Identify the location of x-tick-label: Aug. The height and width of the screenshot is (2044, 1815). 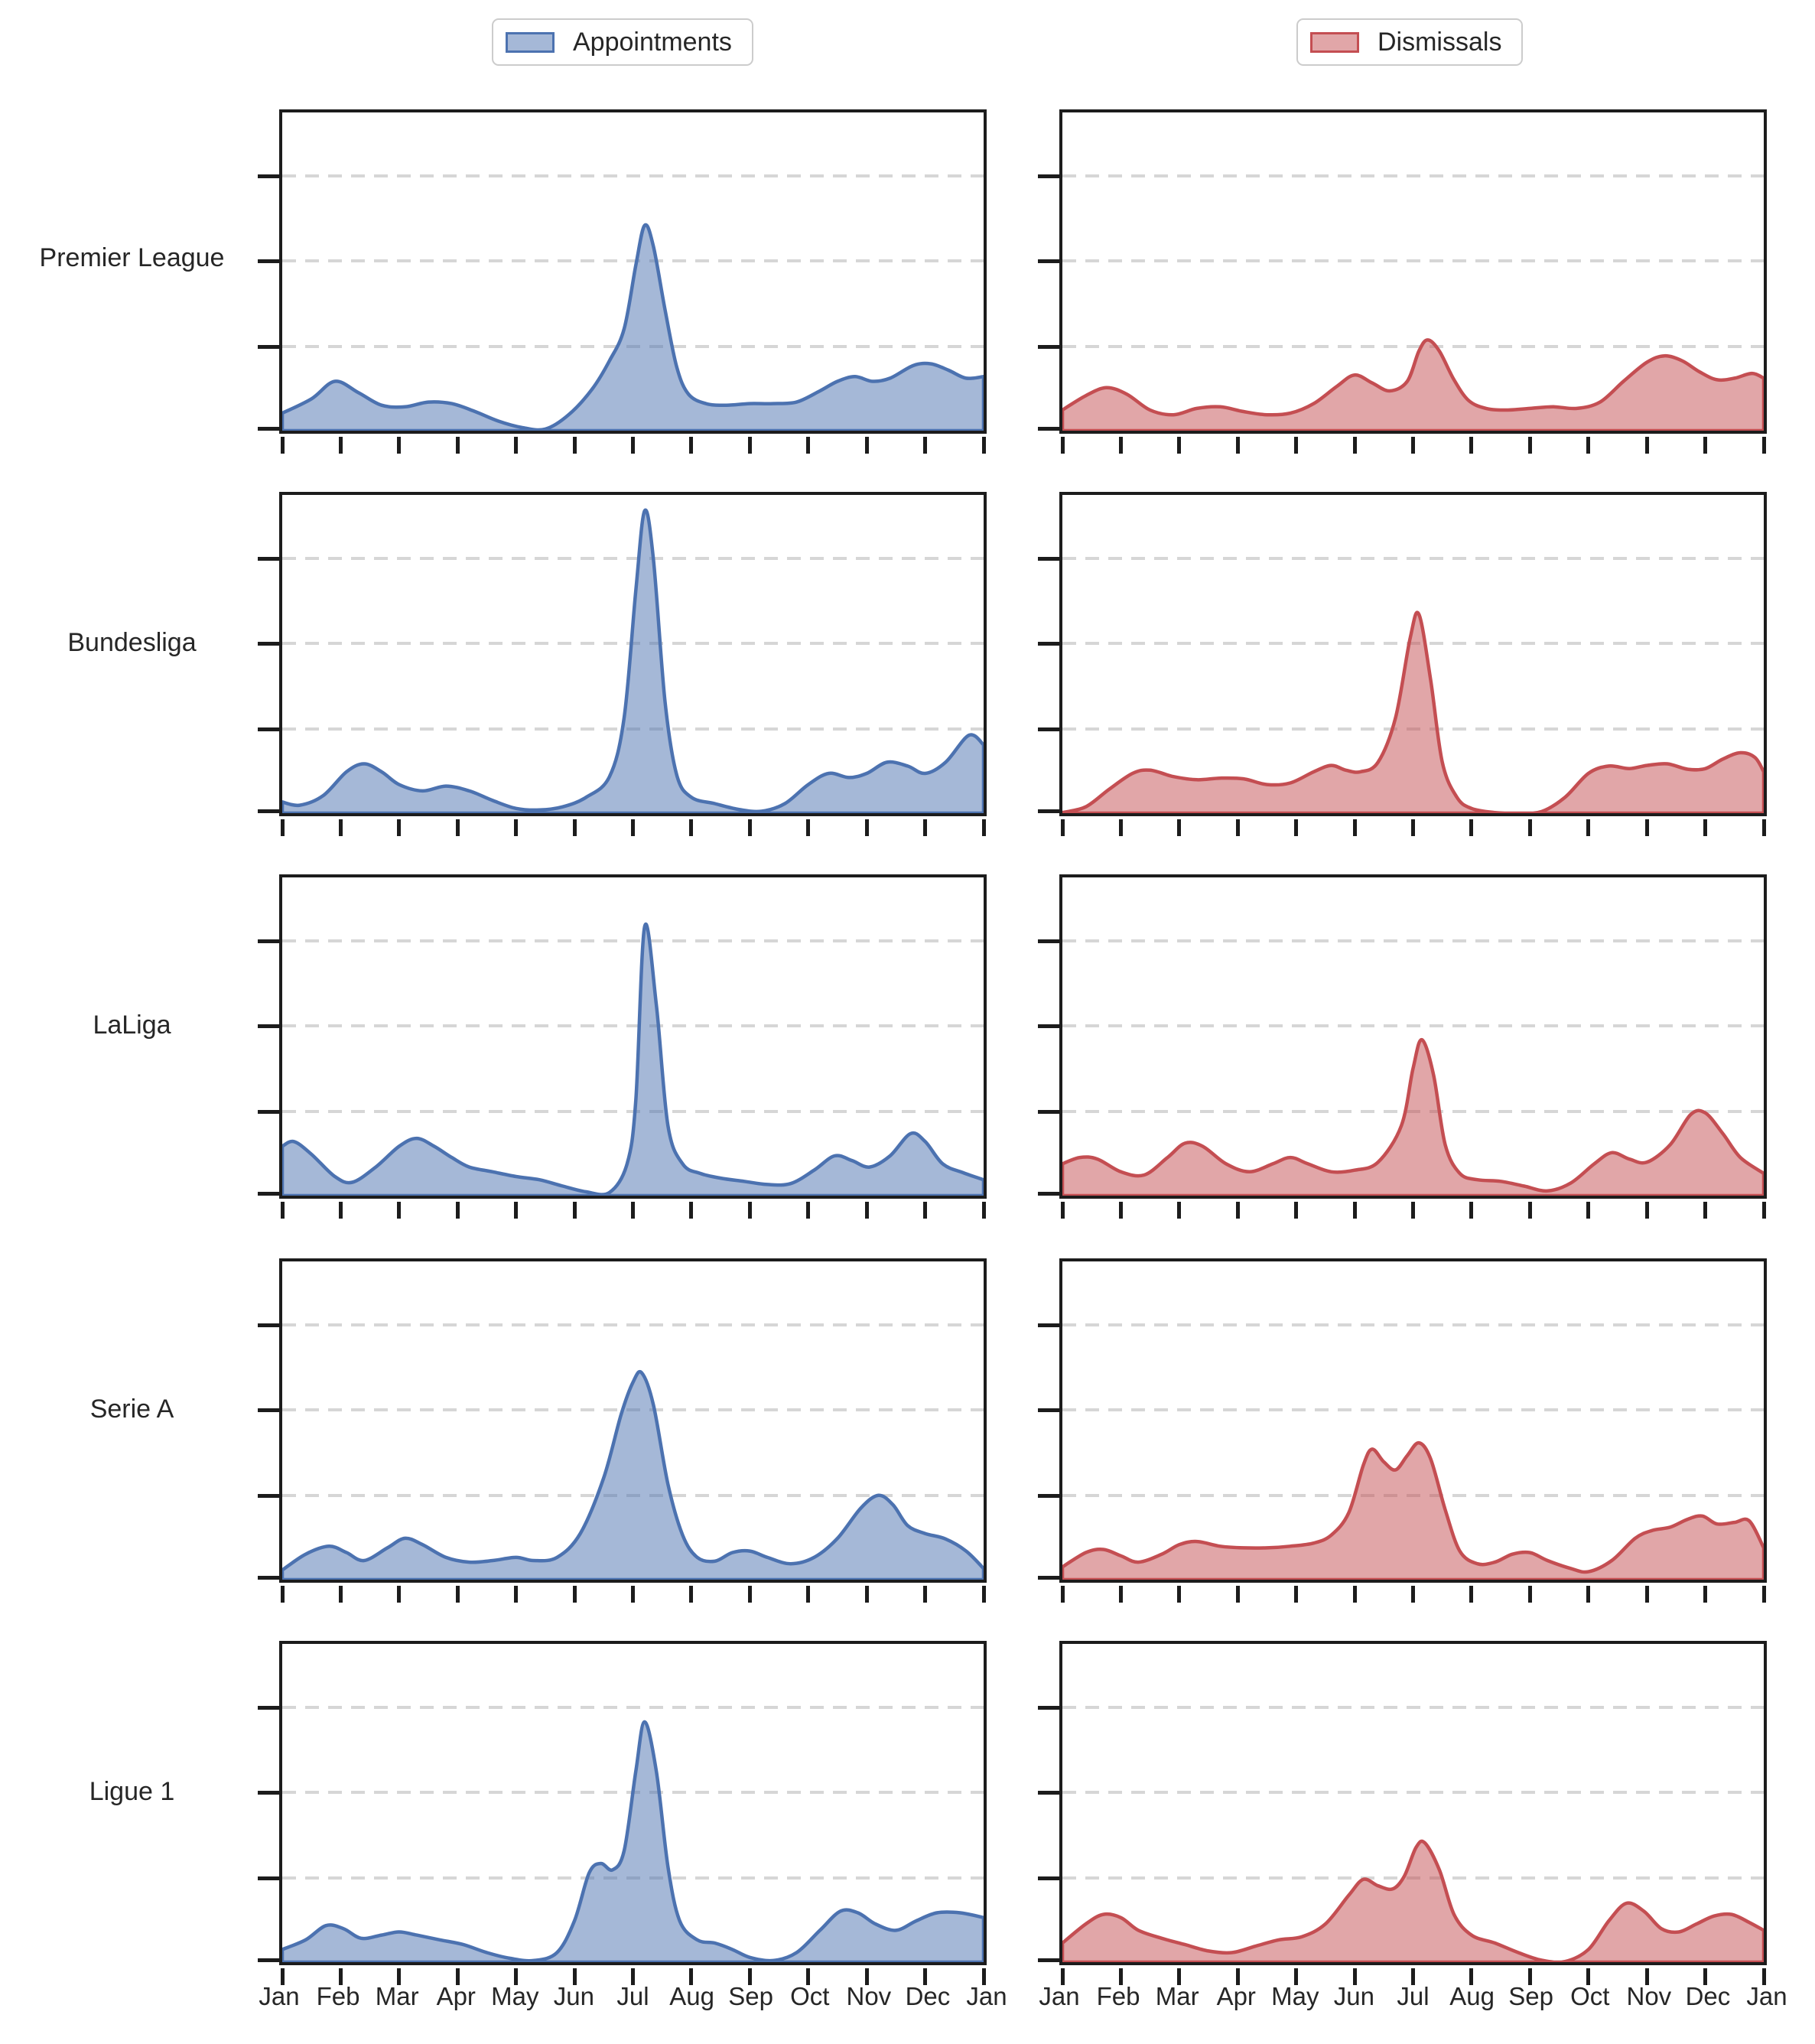
(691, 1996).